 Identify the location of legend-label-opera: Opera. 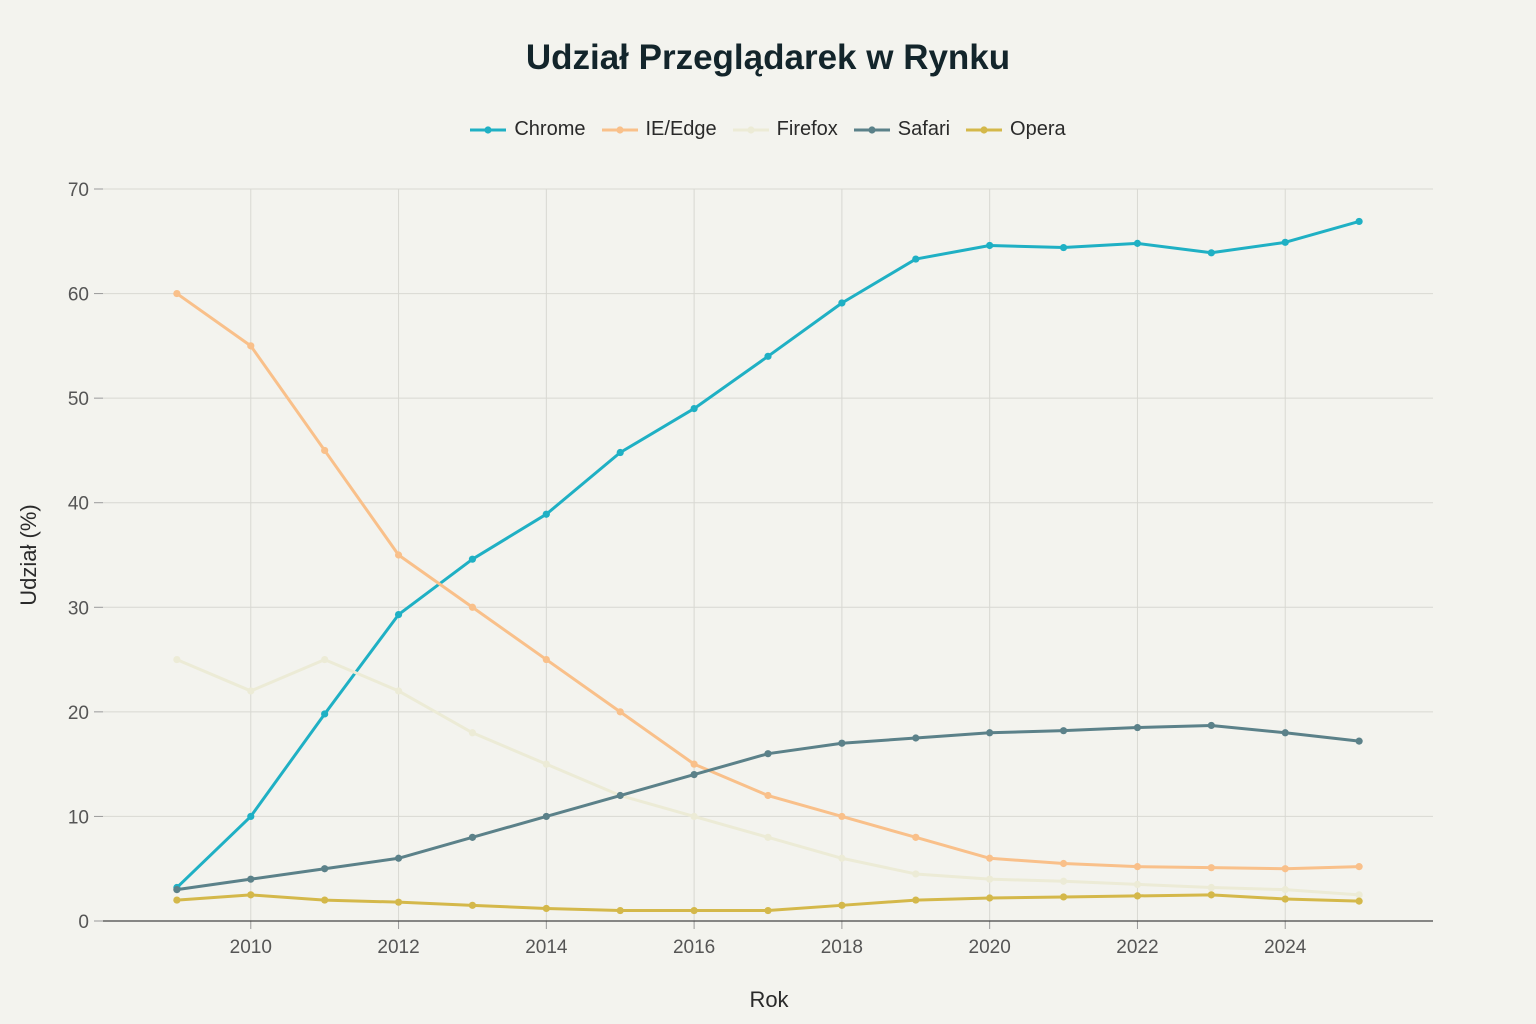
(1038, 129).